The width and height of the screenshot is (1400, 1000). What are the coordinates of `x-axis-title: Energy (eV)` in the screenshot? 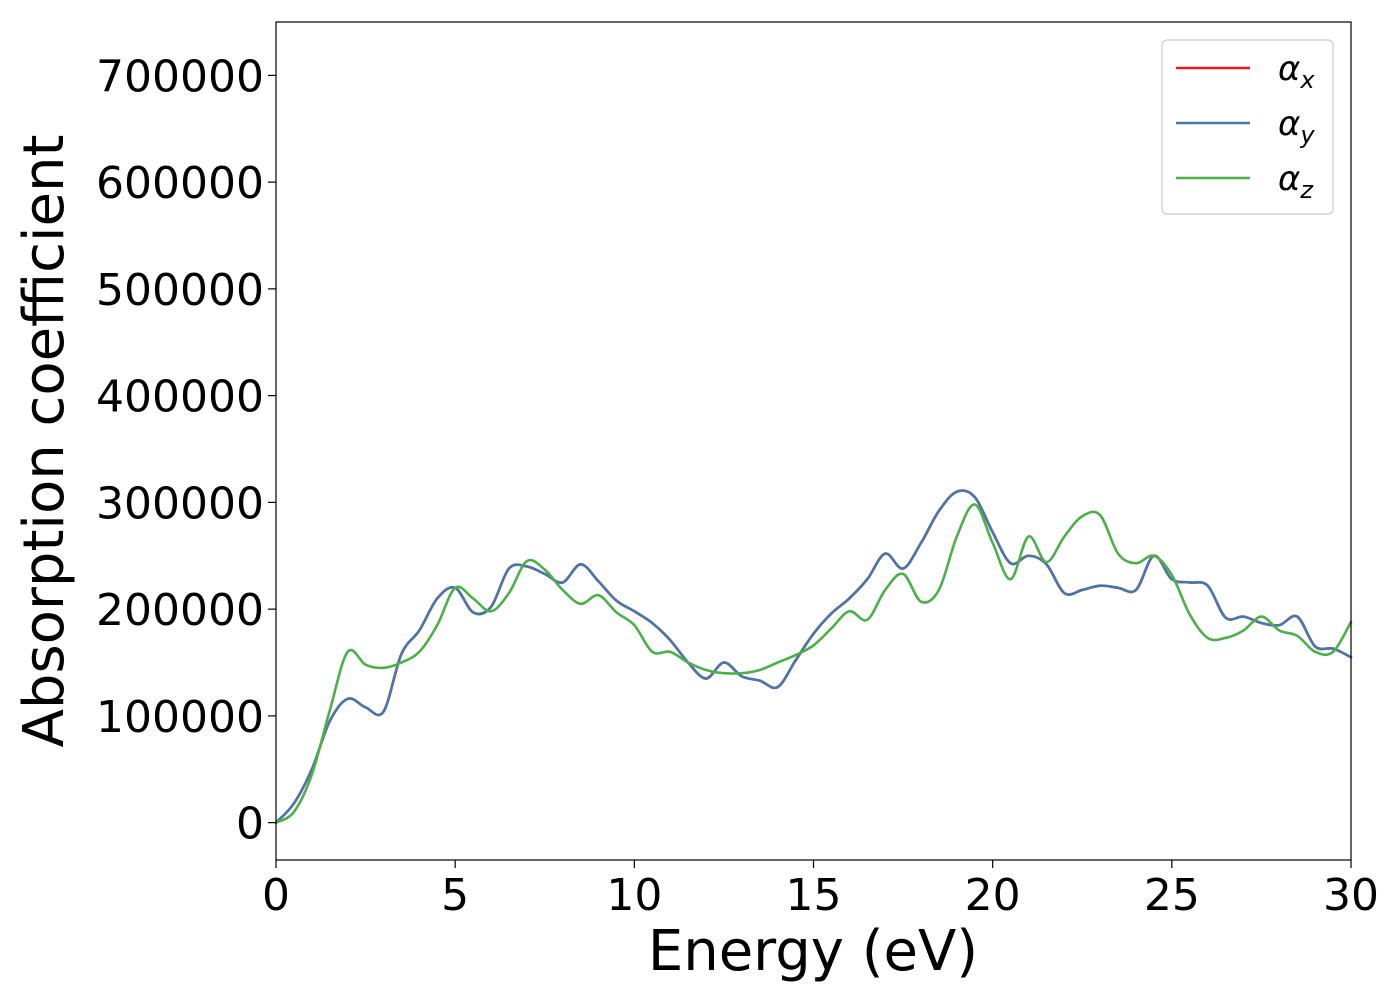 It's located at (813, 951).